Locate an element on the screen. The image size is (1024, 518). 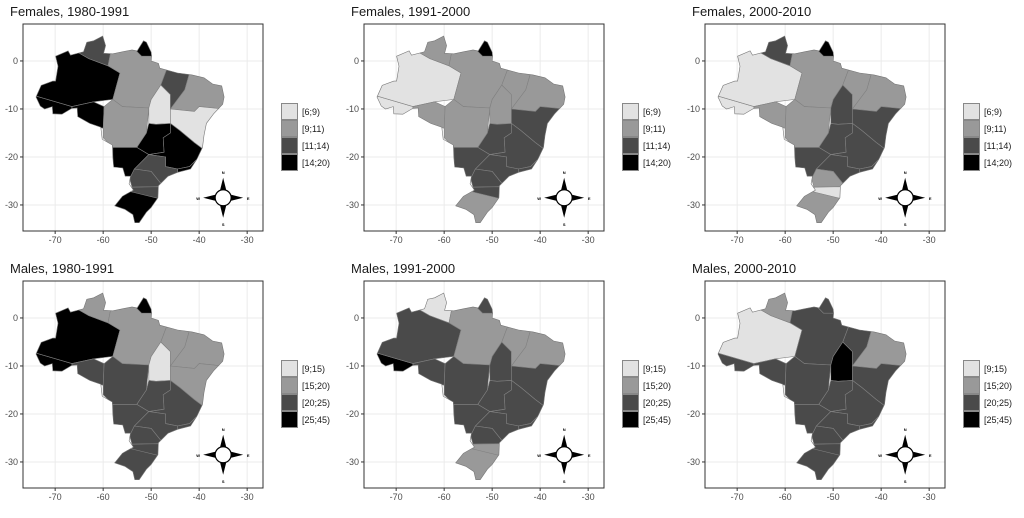
legend-item: [9;11) is located at coordinates (646, 128).